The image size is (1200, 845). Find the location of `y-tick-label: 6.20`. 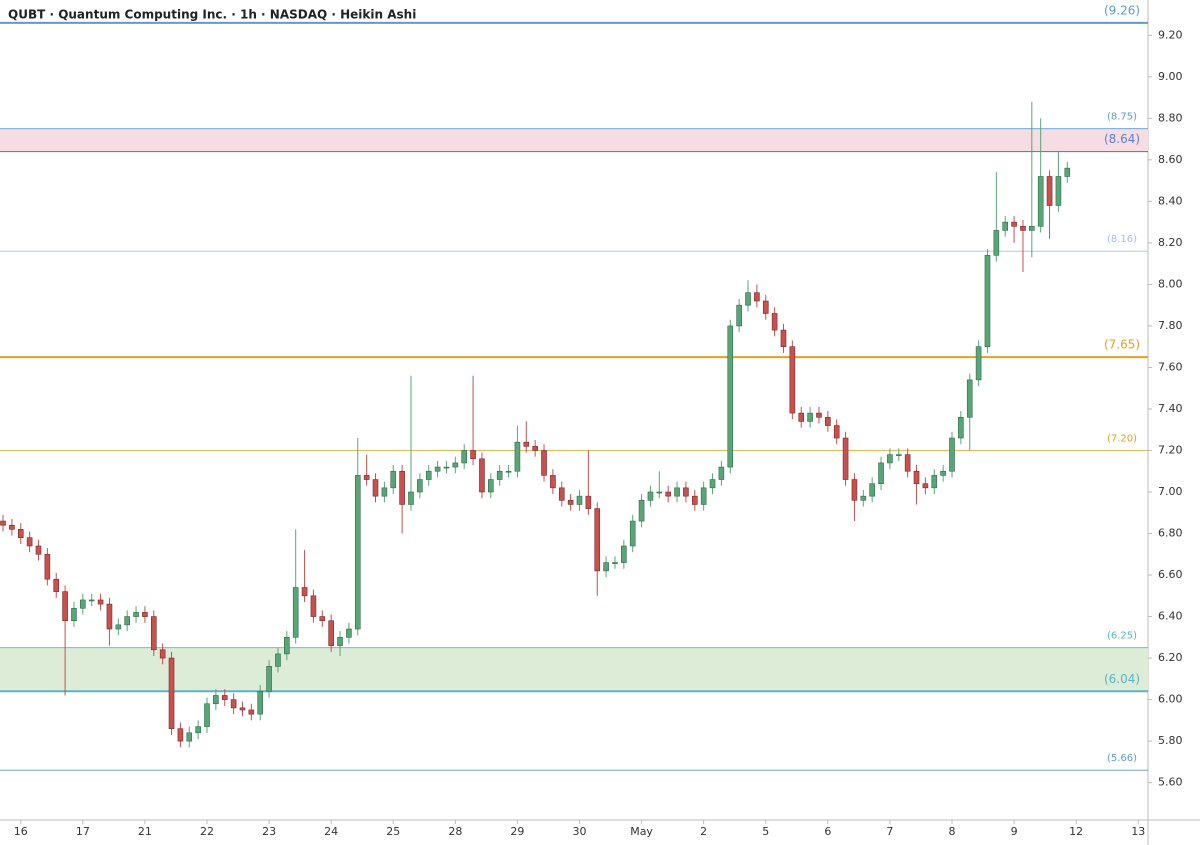

y-tick-label: 6.20 is located at coordinates (1170, 657).